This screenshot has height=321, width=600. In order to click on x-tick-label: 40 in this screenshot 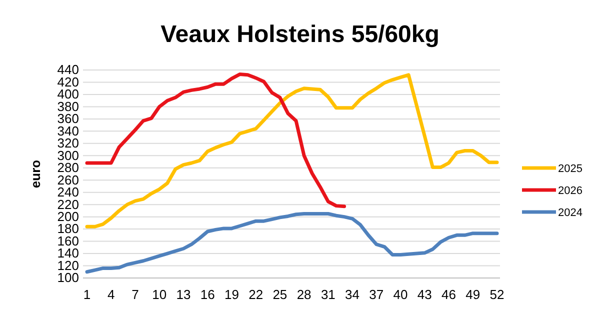, I will do `click(400, 294)`.